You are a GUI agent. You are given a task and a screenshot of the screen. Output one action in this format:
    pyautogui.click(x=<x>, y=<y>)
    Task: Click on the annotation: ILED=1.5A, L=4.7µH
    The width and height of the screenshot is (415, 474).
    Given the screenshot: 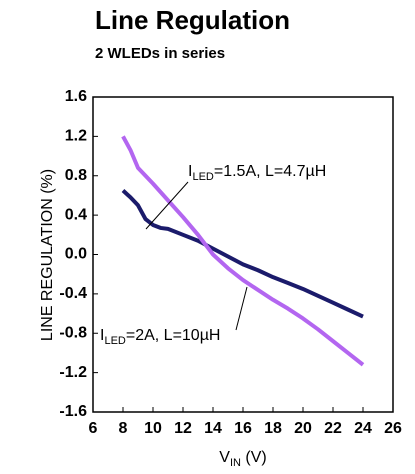 What is the action you would take?
    pyautogui.click(x=257, y=173)
    